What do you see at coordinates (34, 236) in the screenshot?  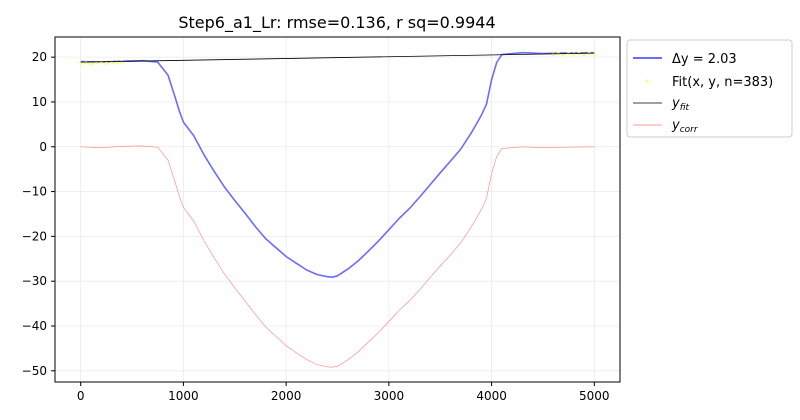 I see `y-tick-label: −20` at bounding box center [34, 236].